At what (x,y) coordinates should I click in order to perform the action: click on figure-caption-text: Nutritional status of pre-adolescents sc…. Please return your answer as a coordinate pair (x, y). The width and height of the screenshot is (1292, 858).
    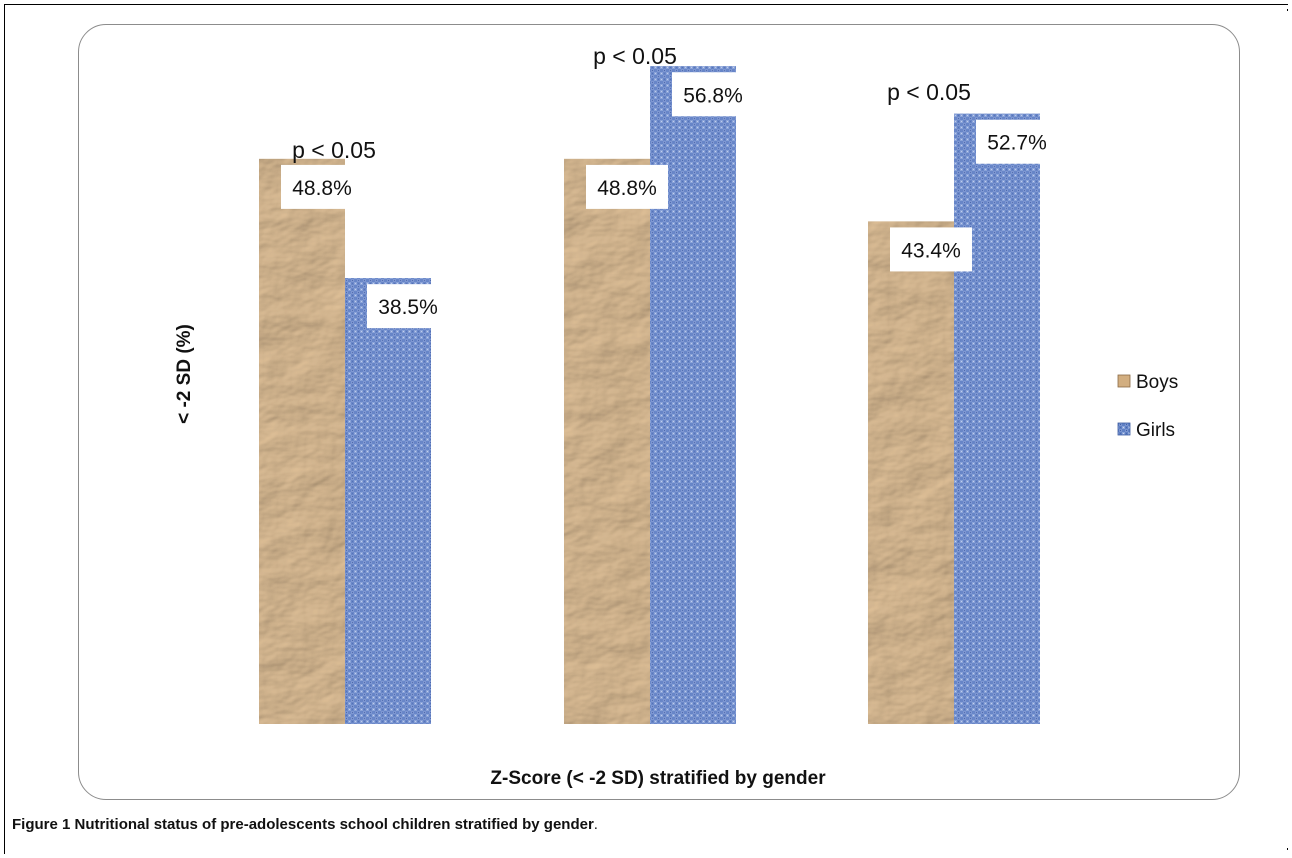
    Looking at the image, I should click on (334, 824).